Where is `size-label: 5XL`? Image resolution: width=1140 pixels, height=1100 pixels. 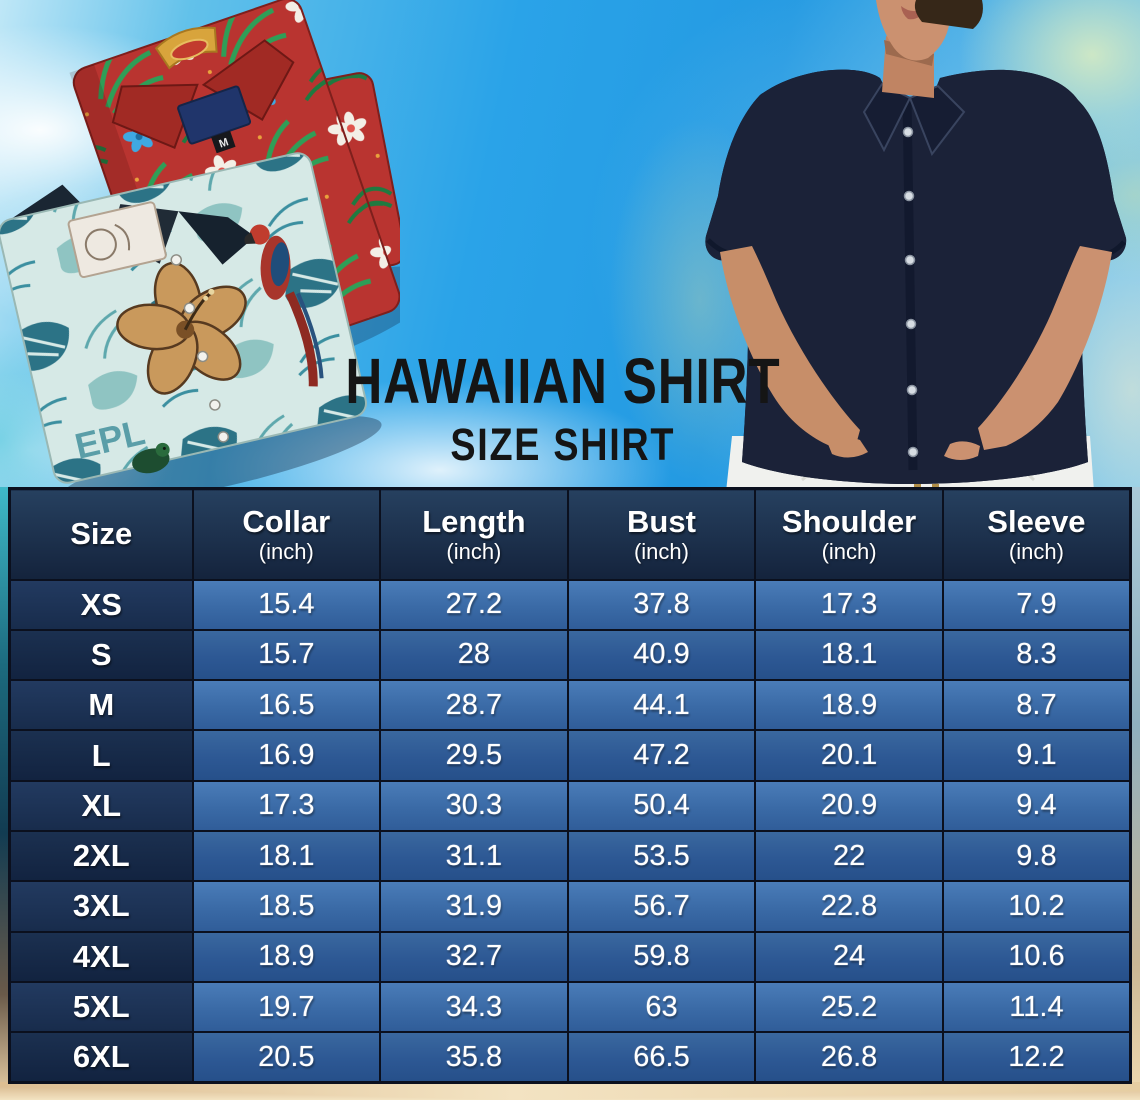 size-label: 5XL is located at coordinates (101, 1007).